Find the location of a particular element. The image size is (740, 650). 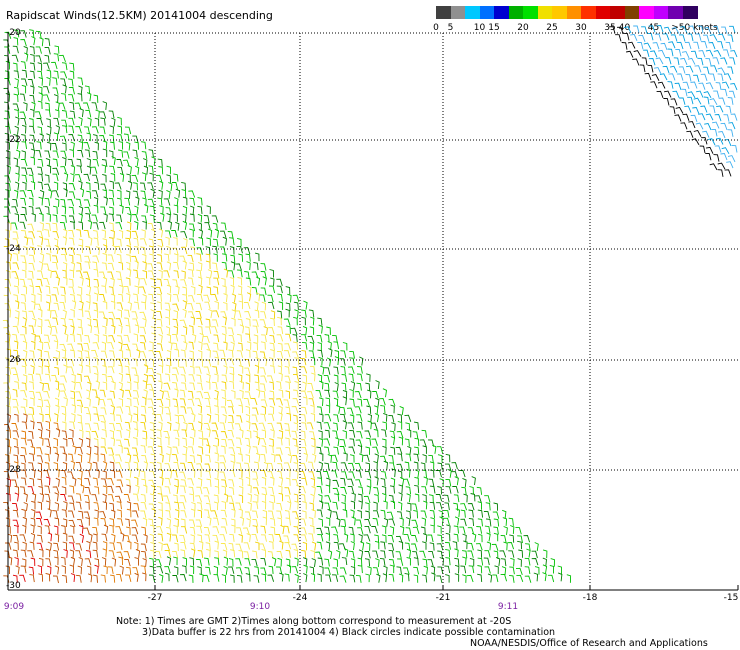

lon-label: -27 is located at coordinates (155, 598).